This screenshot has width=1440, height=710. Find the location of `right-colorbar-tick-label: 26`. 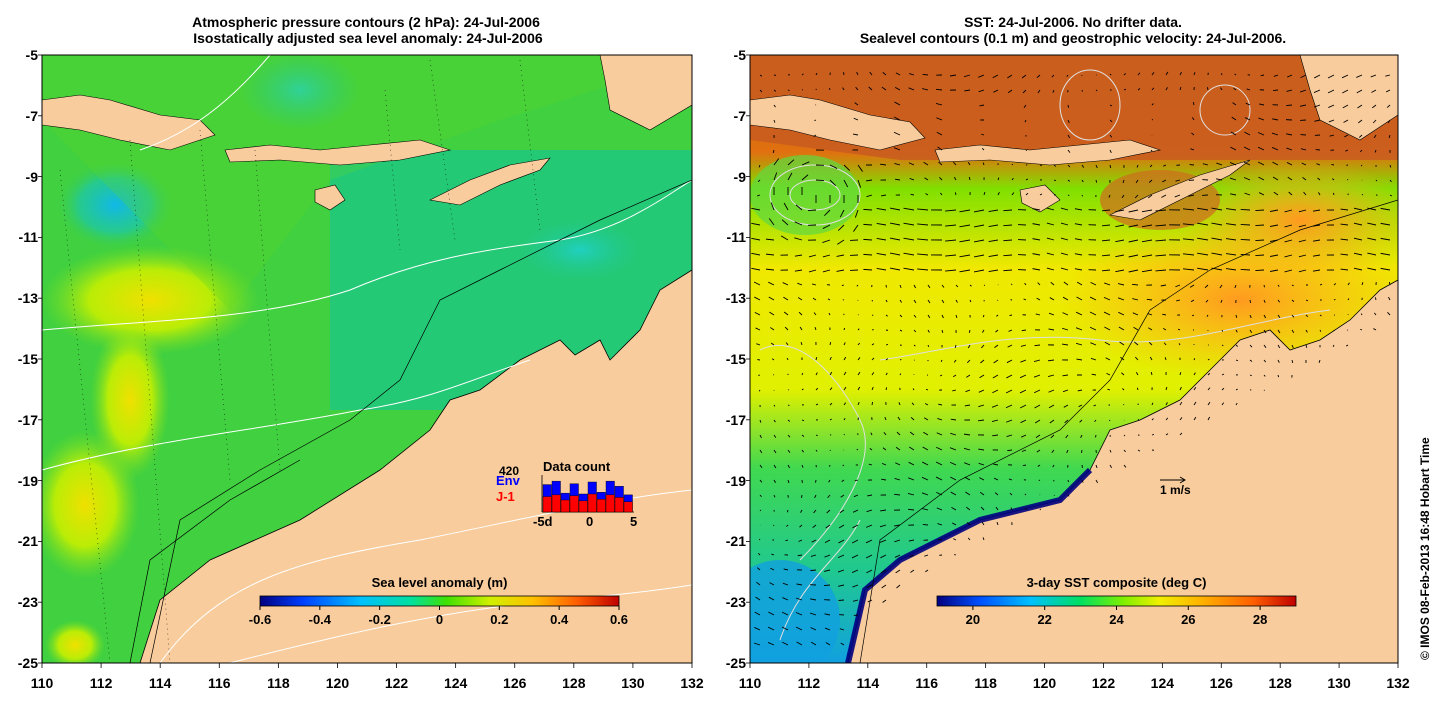

right-colorbar-tick-label: 26 is located at coordinates (1188, 619).